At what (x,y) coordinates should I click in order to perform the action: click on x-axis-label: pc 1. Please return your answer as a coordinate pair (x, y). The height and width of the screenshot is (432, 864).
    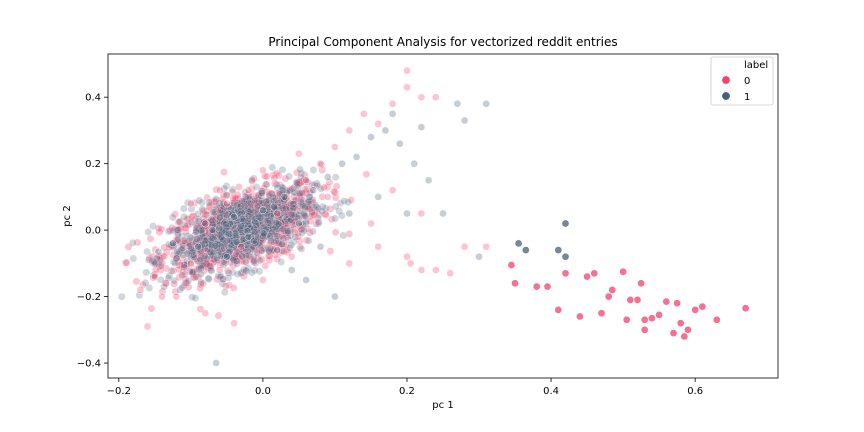
    Looking at the image, I should click on (442, 405).